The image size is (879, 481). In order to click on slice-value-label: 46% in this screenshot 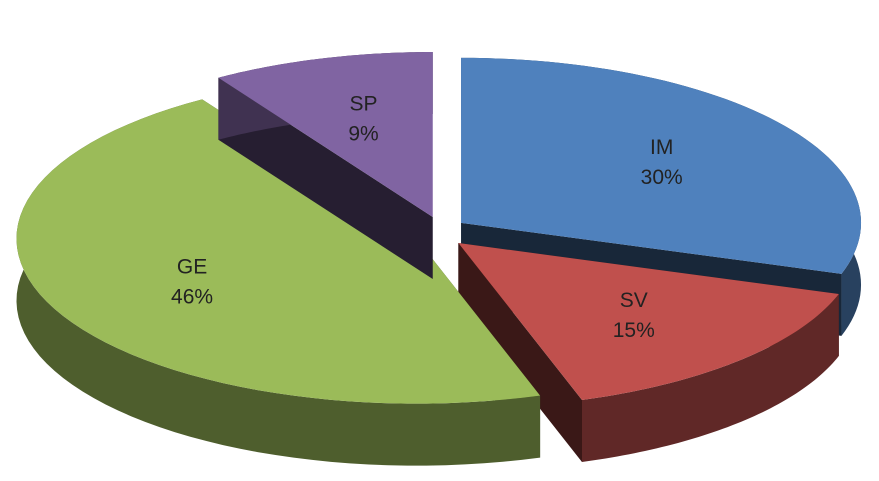, I will do `click(192, 297)`.